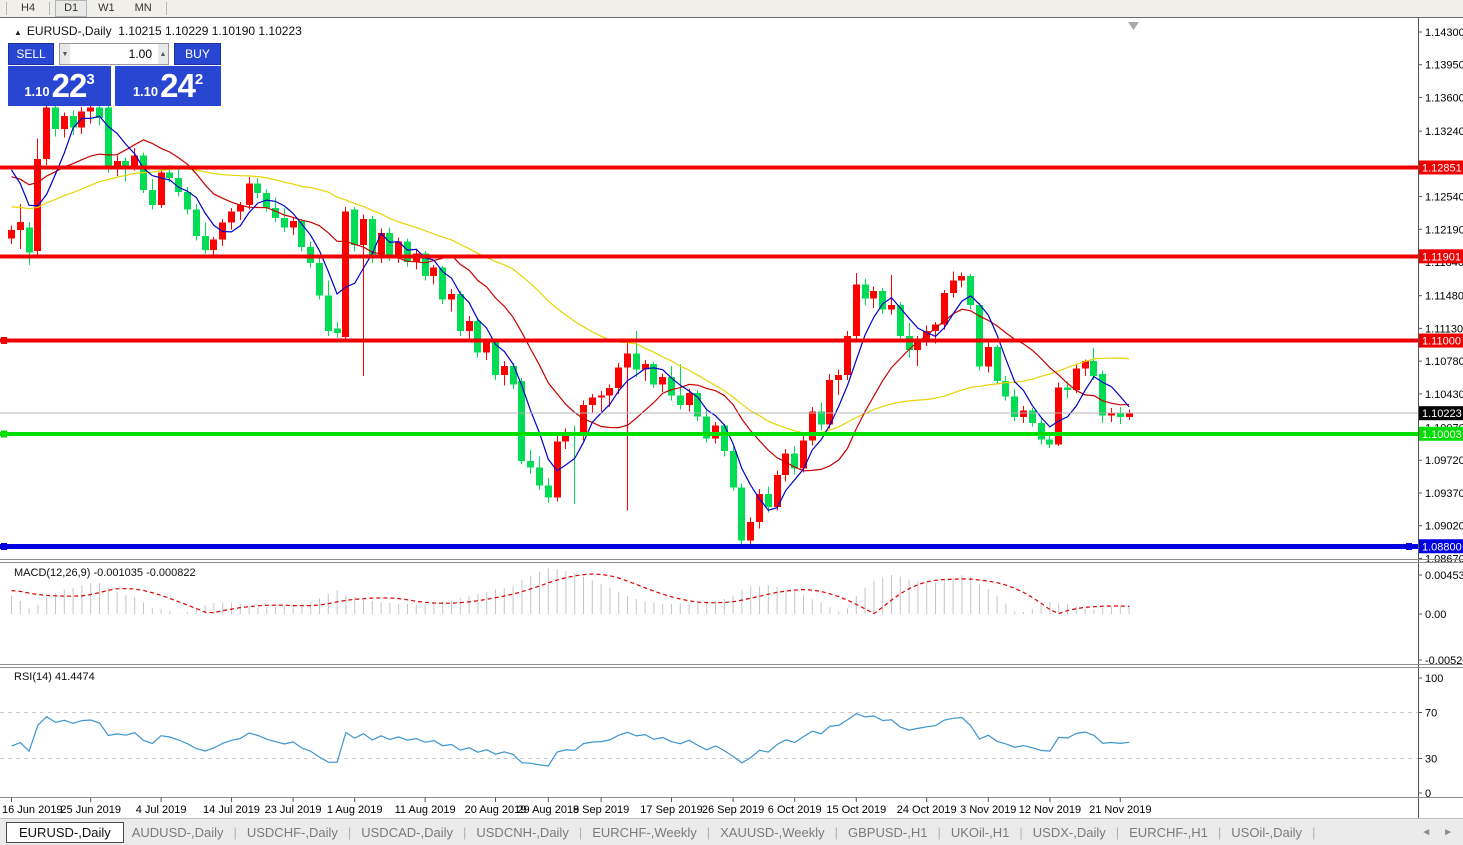 Image resolution: width=1463 pixels, height=845 pixels. Describe the element at coordinates (1448, 832) in the screenshot. I see `tabs-scroll-right-icon: ►` at that location.